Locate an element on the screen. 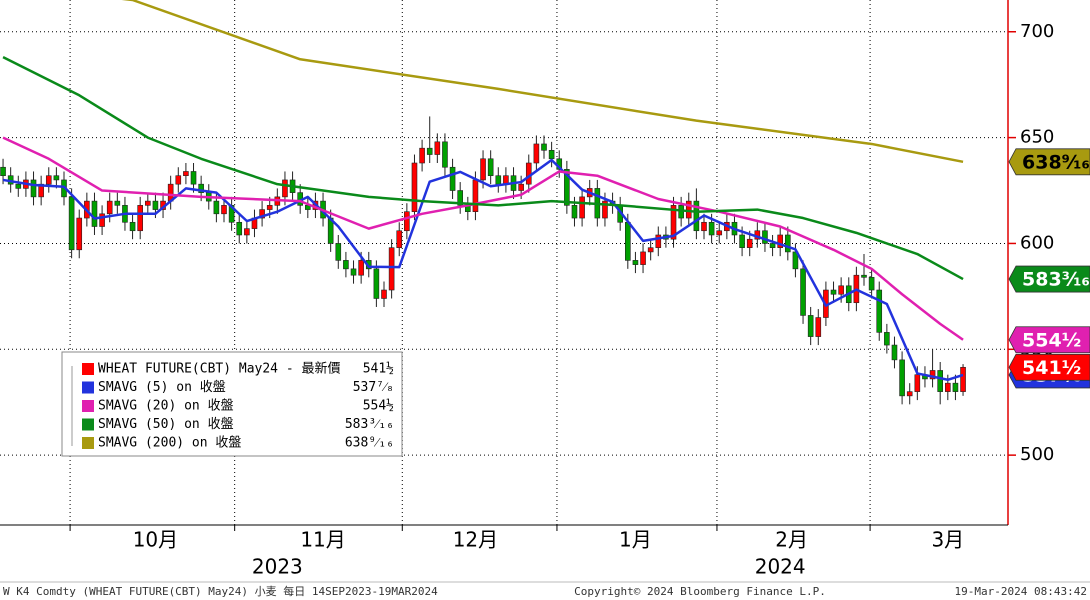 The image size is (1090, 600). x-tick-label: 10月 is located at coordinates (155, 540).